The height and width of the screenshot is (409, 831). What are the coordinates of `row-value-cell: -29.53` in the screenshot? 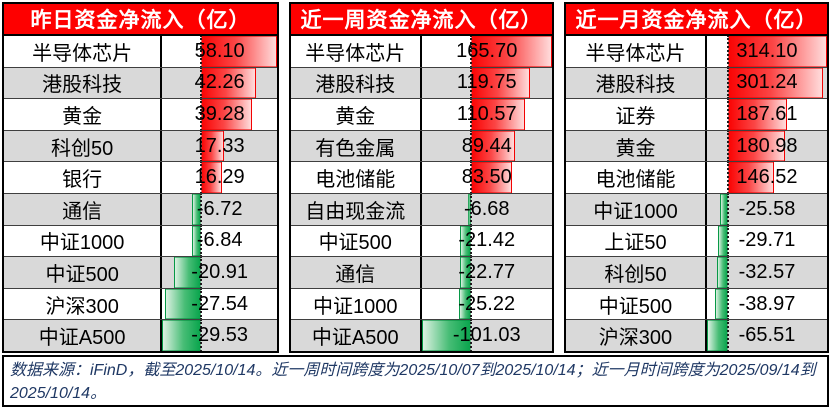 It's located at (219, 335).